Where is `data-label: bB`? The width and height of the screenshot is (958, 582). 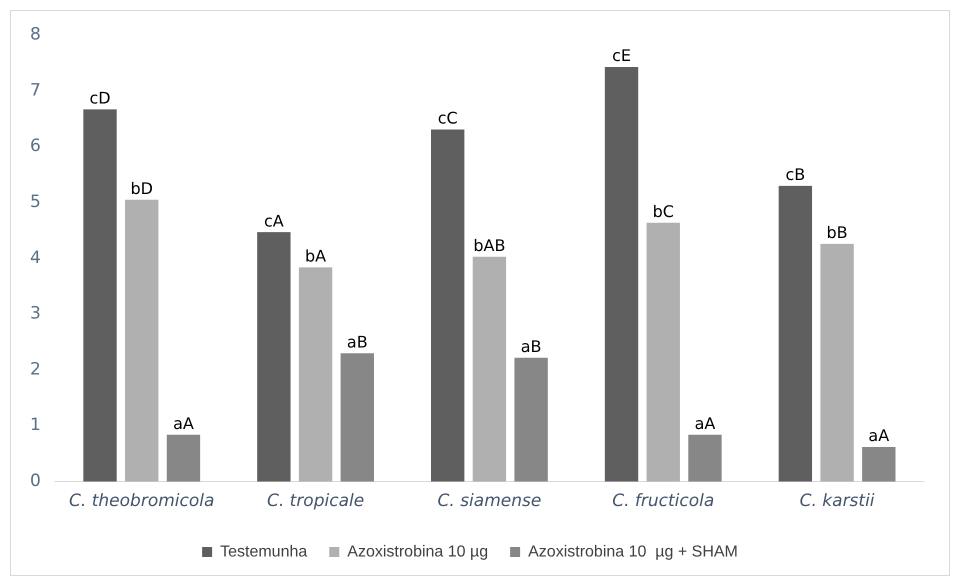 data-label: bB is located at coordinates (837, 232).